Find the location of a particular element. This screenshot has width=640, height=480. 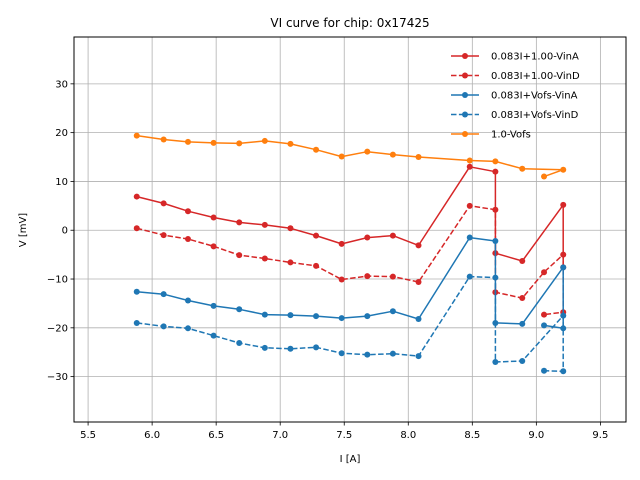

legend-item: 0.083I+Vofs-VinA is located at coordinates (514, 96).